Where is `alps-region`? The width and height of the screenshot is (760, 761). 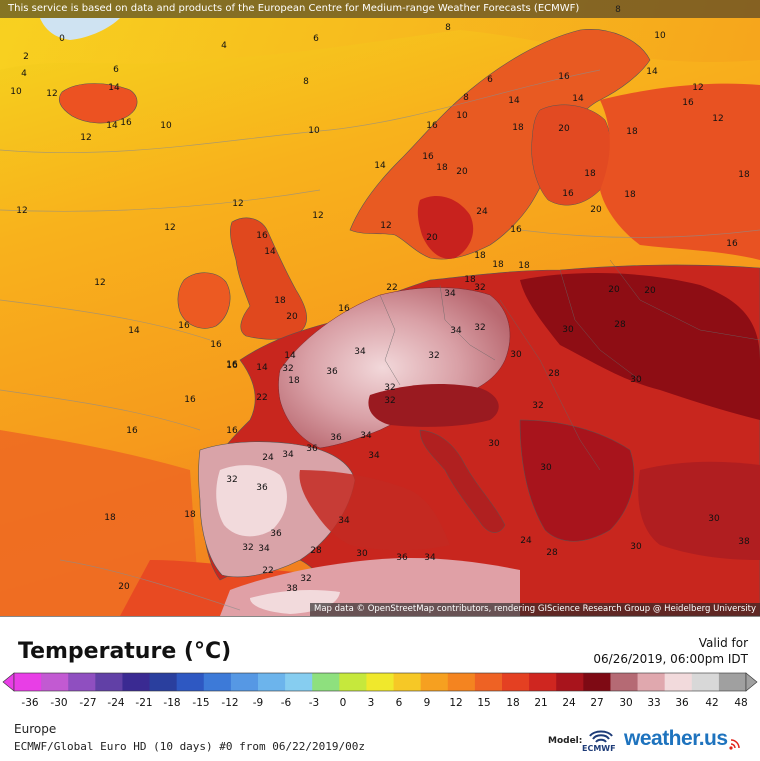
alps-region is located at coordinates (433, 405).